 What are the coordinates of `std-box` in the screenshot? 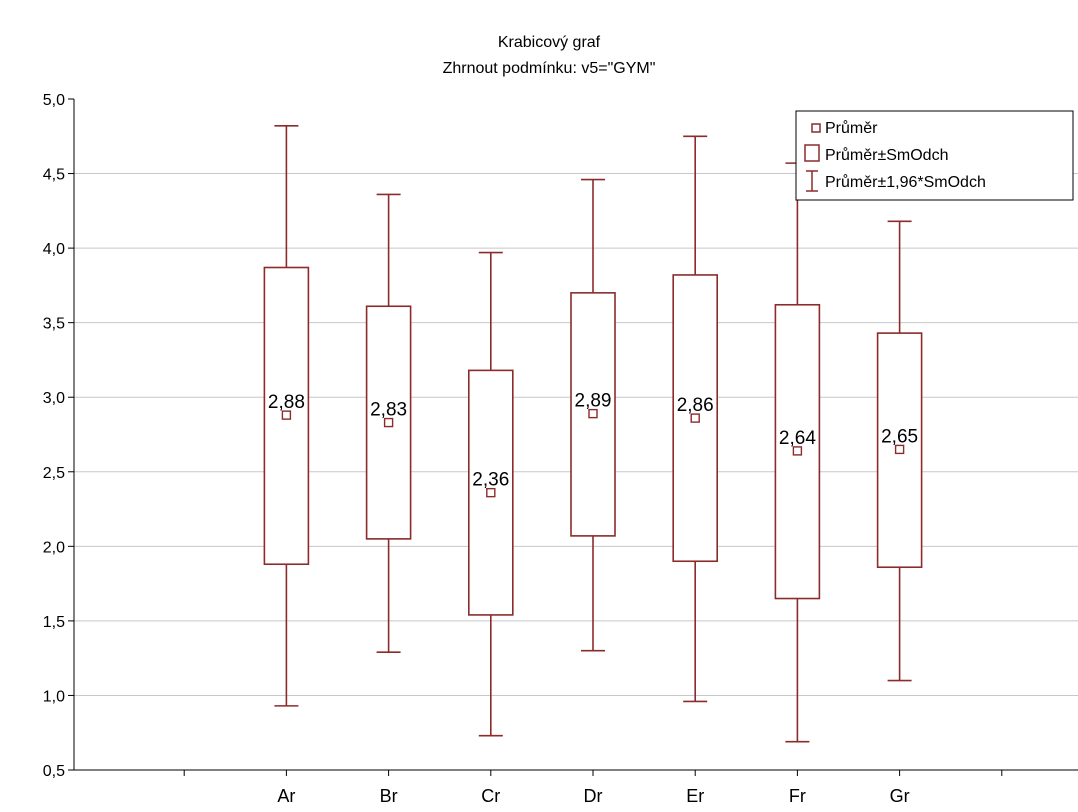 It's located at (593, 414).